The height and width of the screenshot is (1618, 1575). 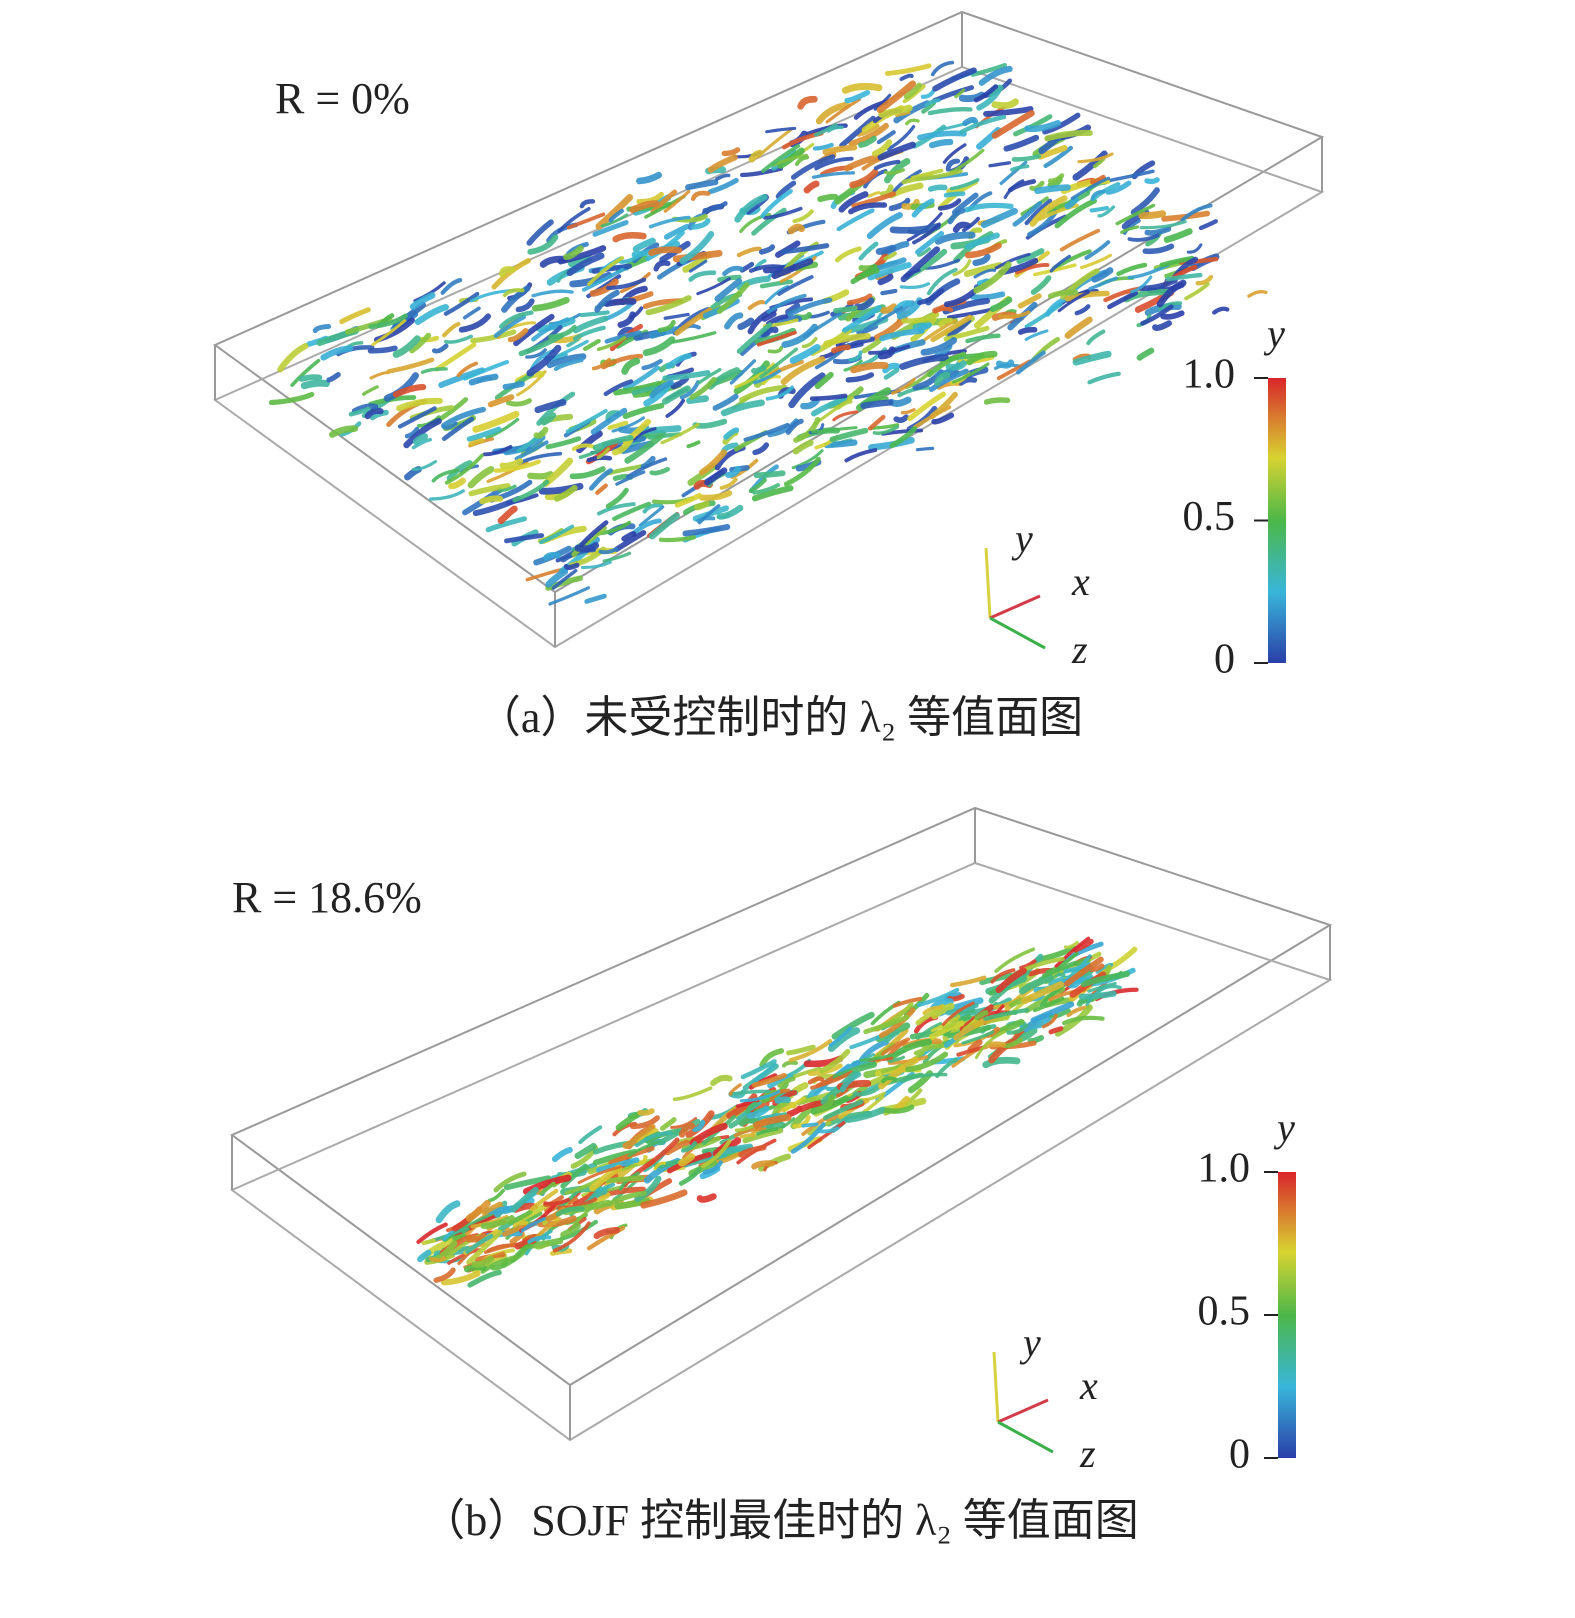 What do you see at coordinates (1022, 538) in the screenshot?
I see `axis-label: y` at bounding box center [1022, 538].